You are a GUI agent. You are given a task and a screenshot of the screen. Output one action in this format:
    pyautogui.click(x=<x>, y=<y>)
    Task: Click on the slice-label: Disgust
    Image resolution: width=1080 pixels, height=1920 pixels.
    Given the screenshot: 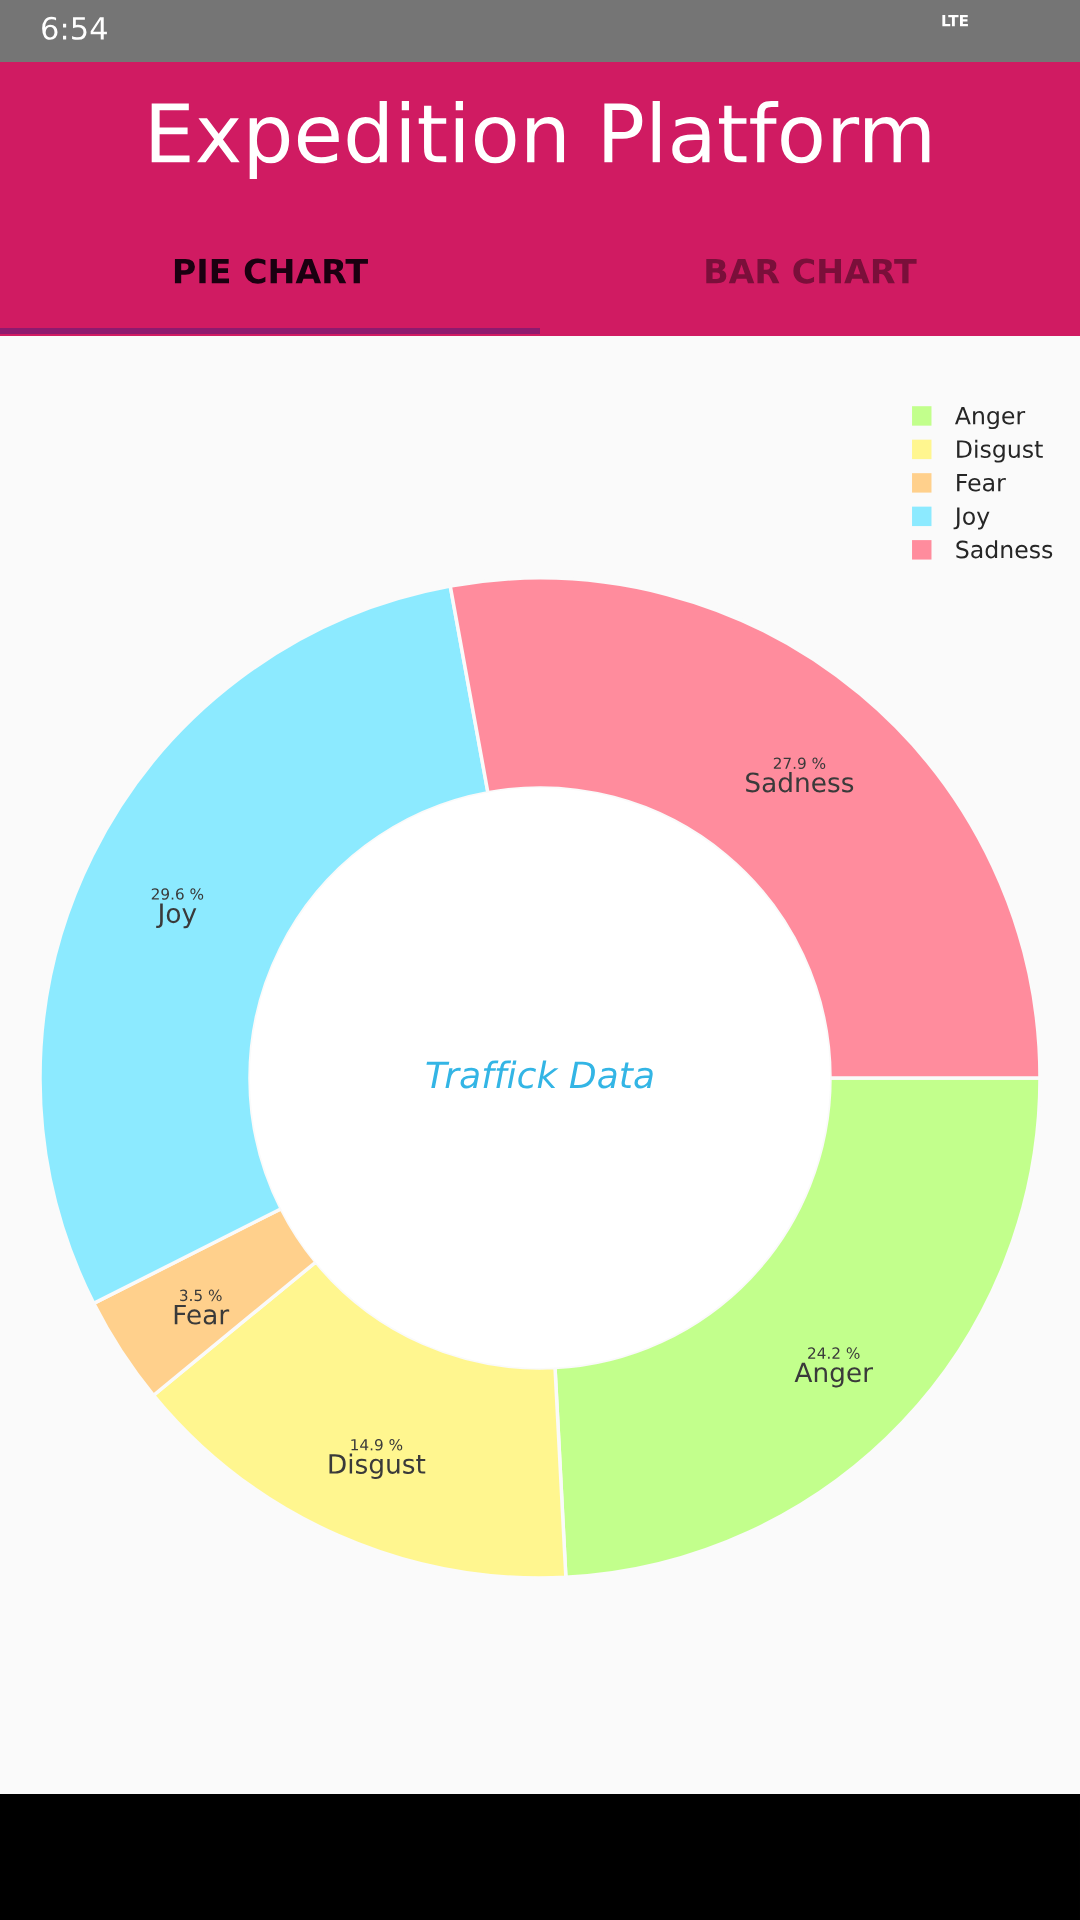 What is the action you would take?
    pyautogui.click(x=377, y=1466)
    